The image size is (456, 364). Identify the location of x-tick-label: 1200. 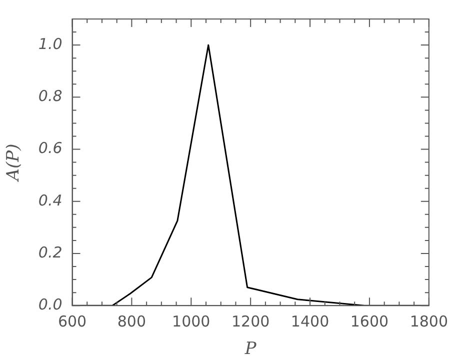
(250, 321).